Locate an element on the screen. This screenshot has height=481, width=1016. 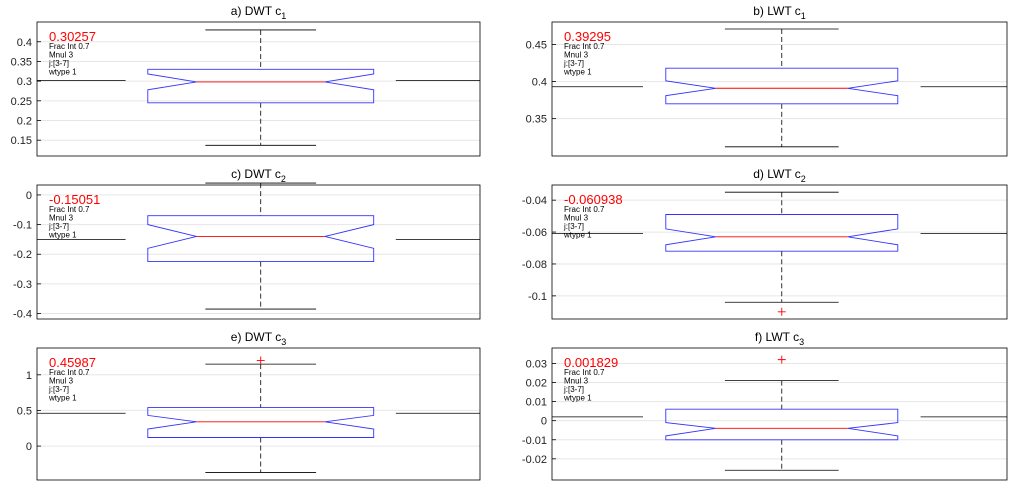
value-label: -0.15051 is located at coordinates (74, 199).